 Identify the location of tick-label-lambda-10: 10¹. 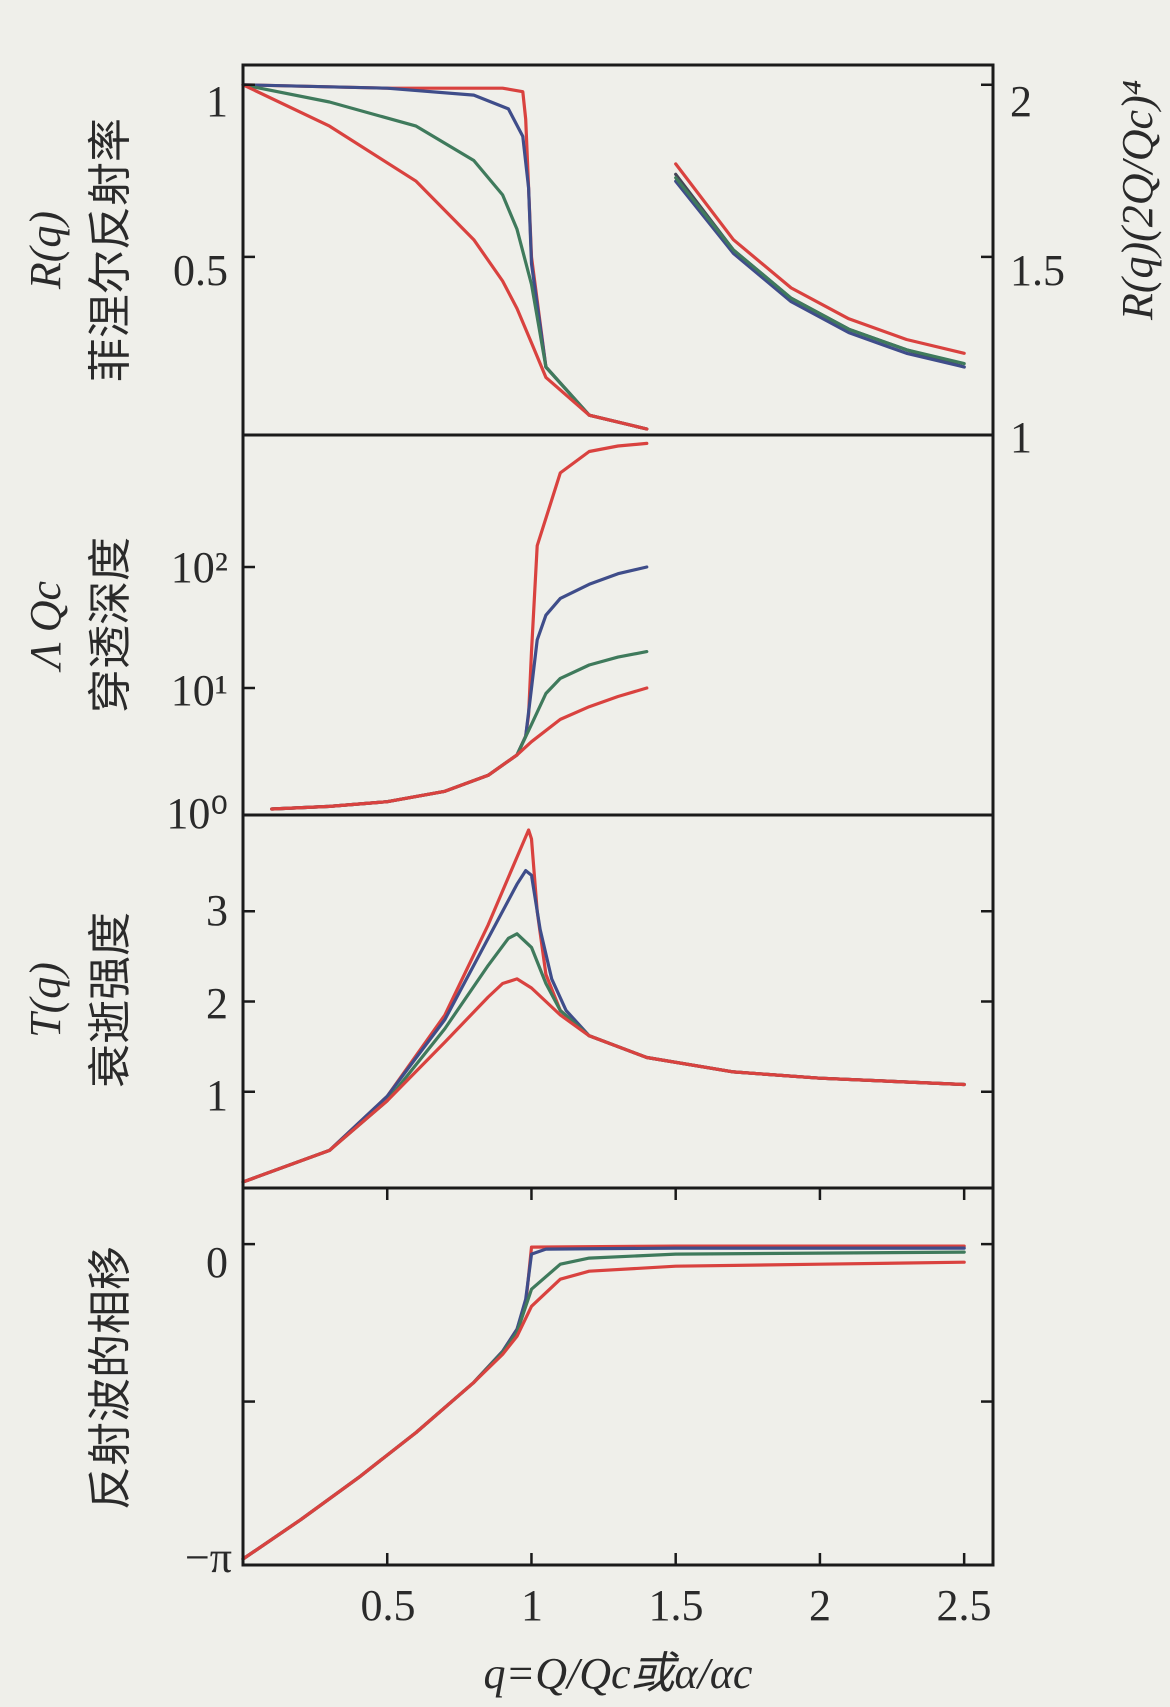
(199, 690).